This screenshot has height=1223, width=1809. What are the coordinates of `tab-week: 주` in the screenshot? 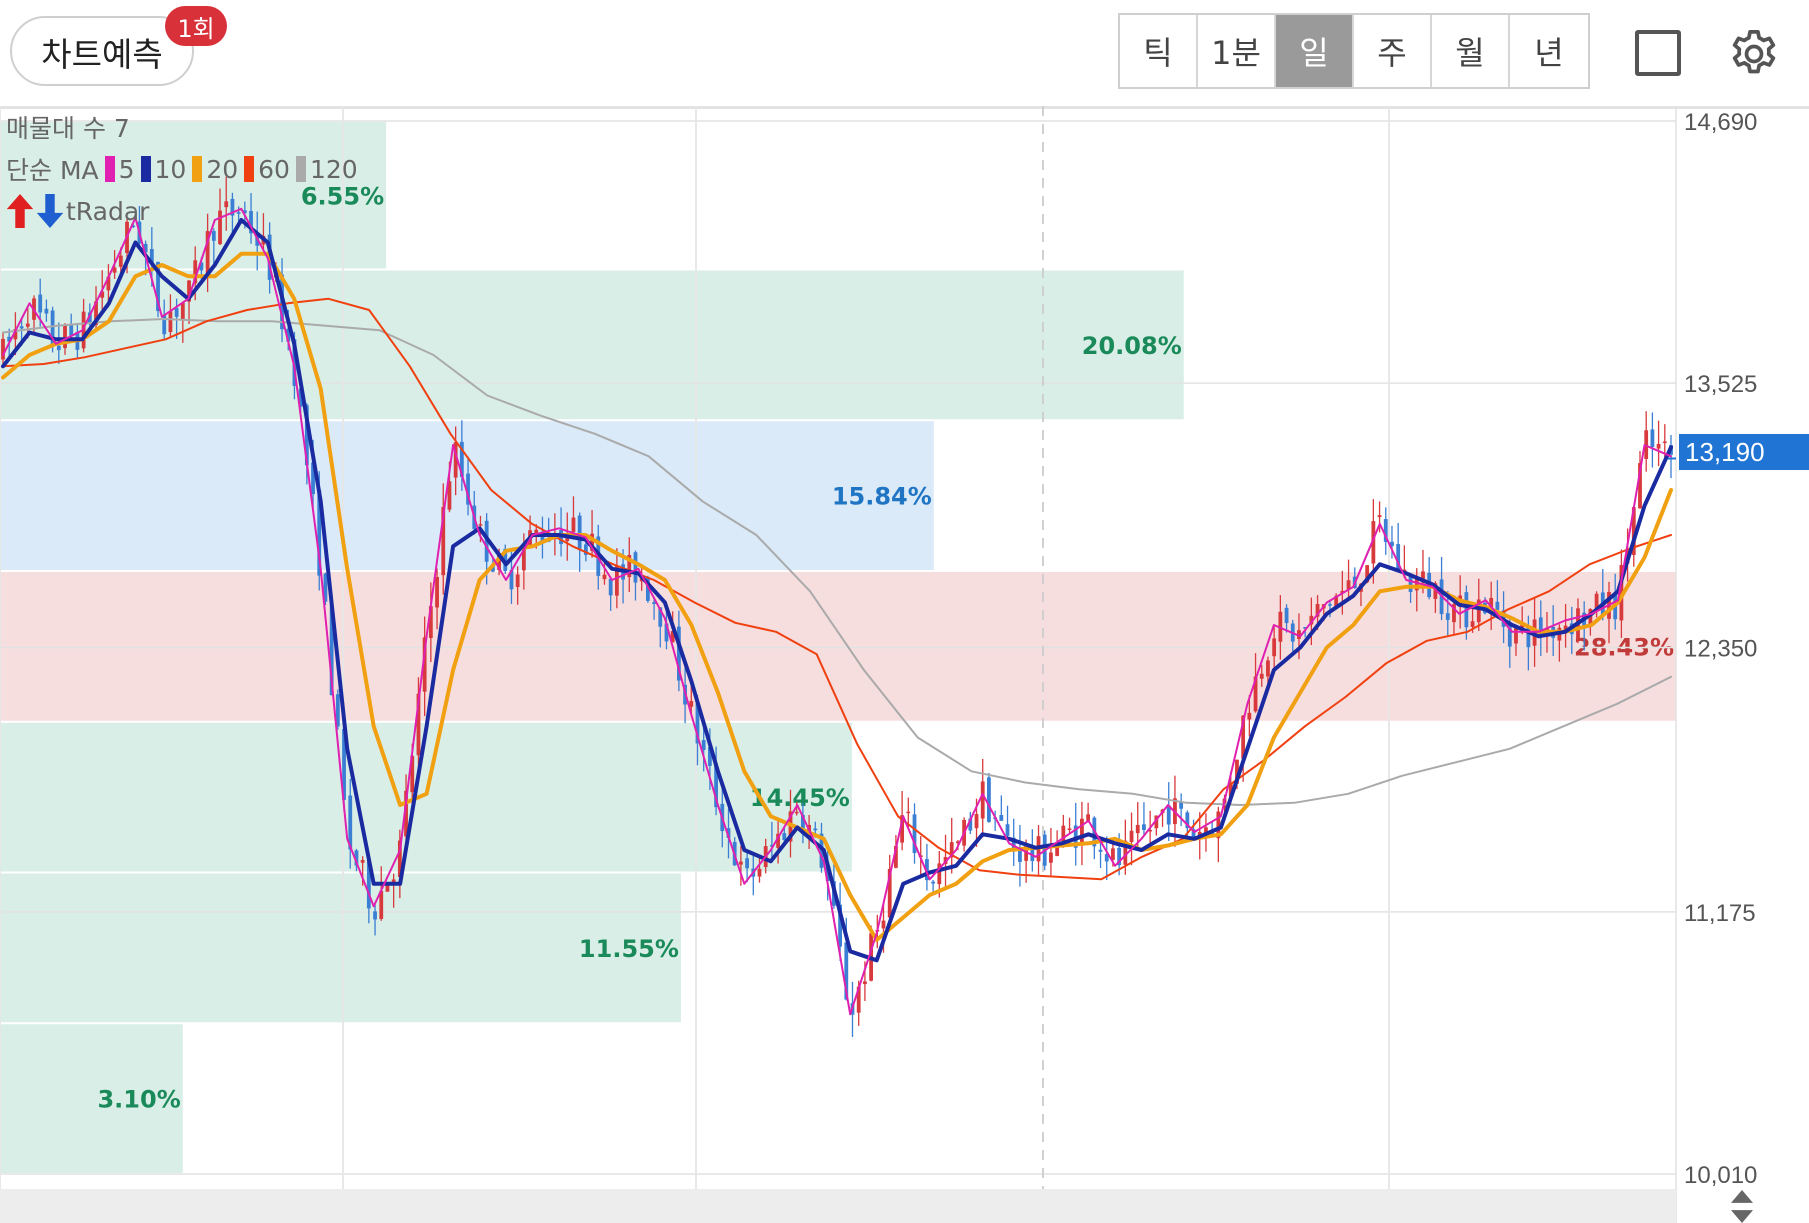 It's located at (1393, 51).